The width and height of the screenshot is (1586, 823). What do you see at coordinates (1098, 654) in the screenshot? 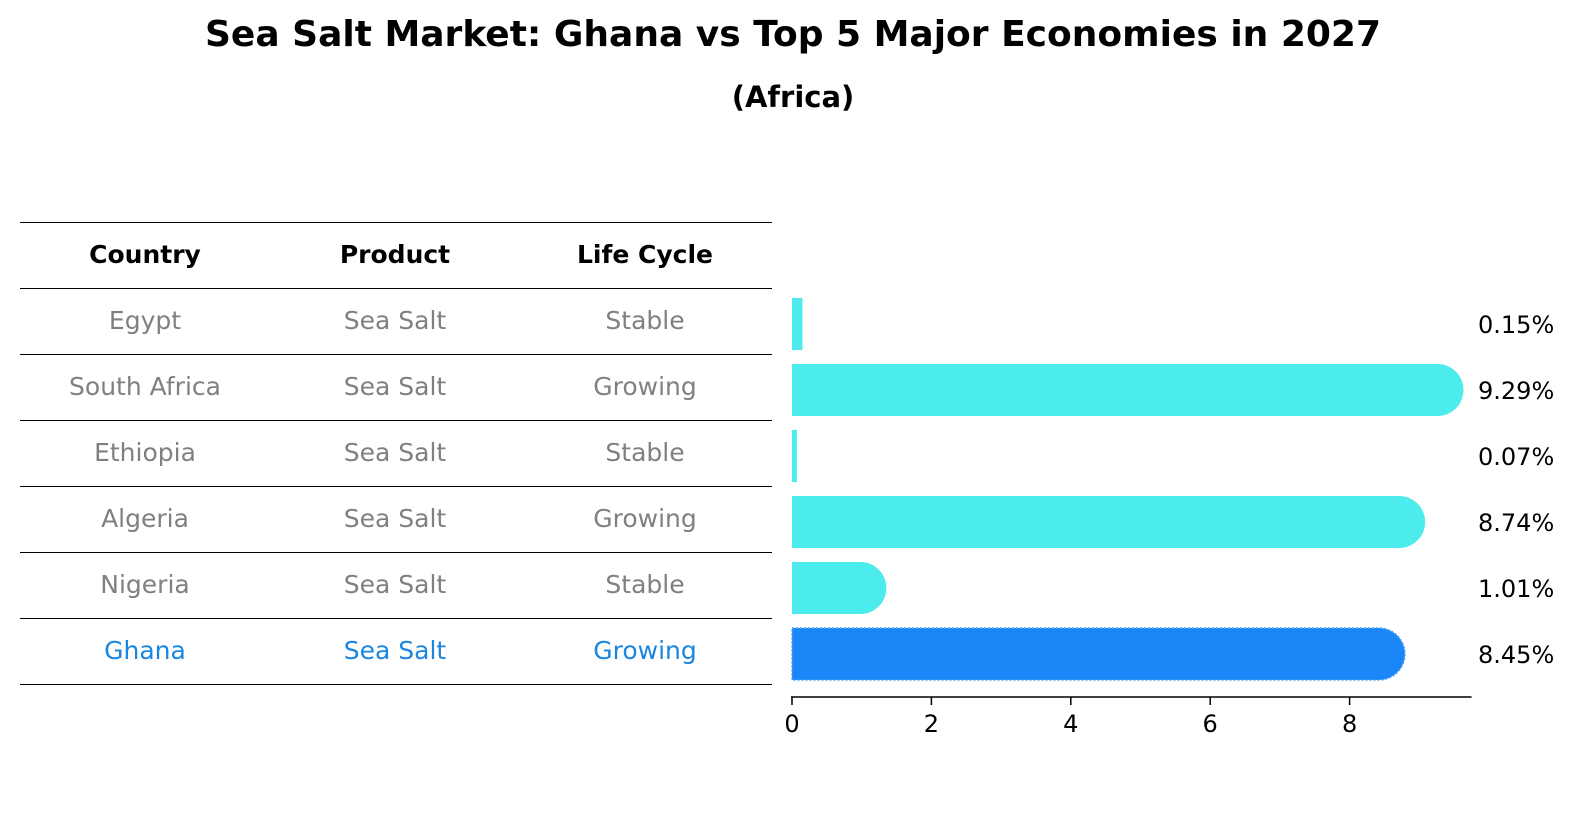
I see `bar-ghana` at bounding box center [1098, 654].